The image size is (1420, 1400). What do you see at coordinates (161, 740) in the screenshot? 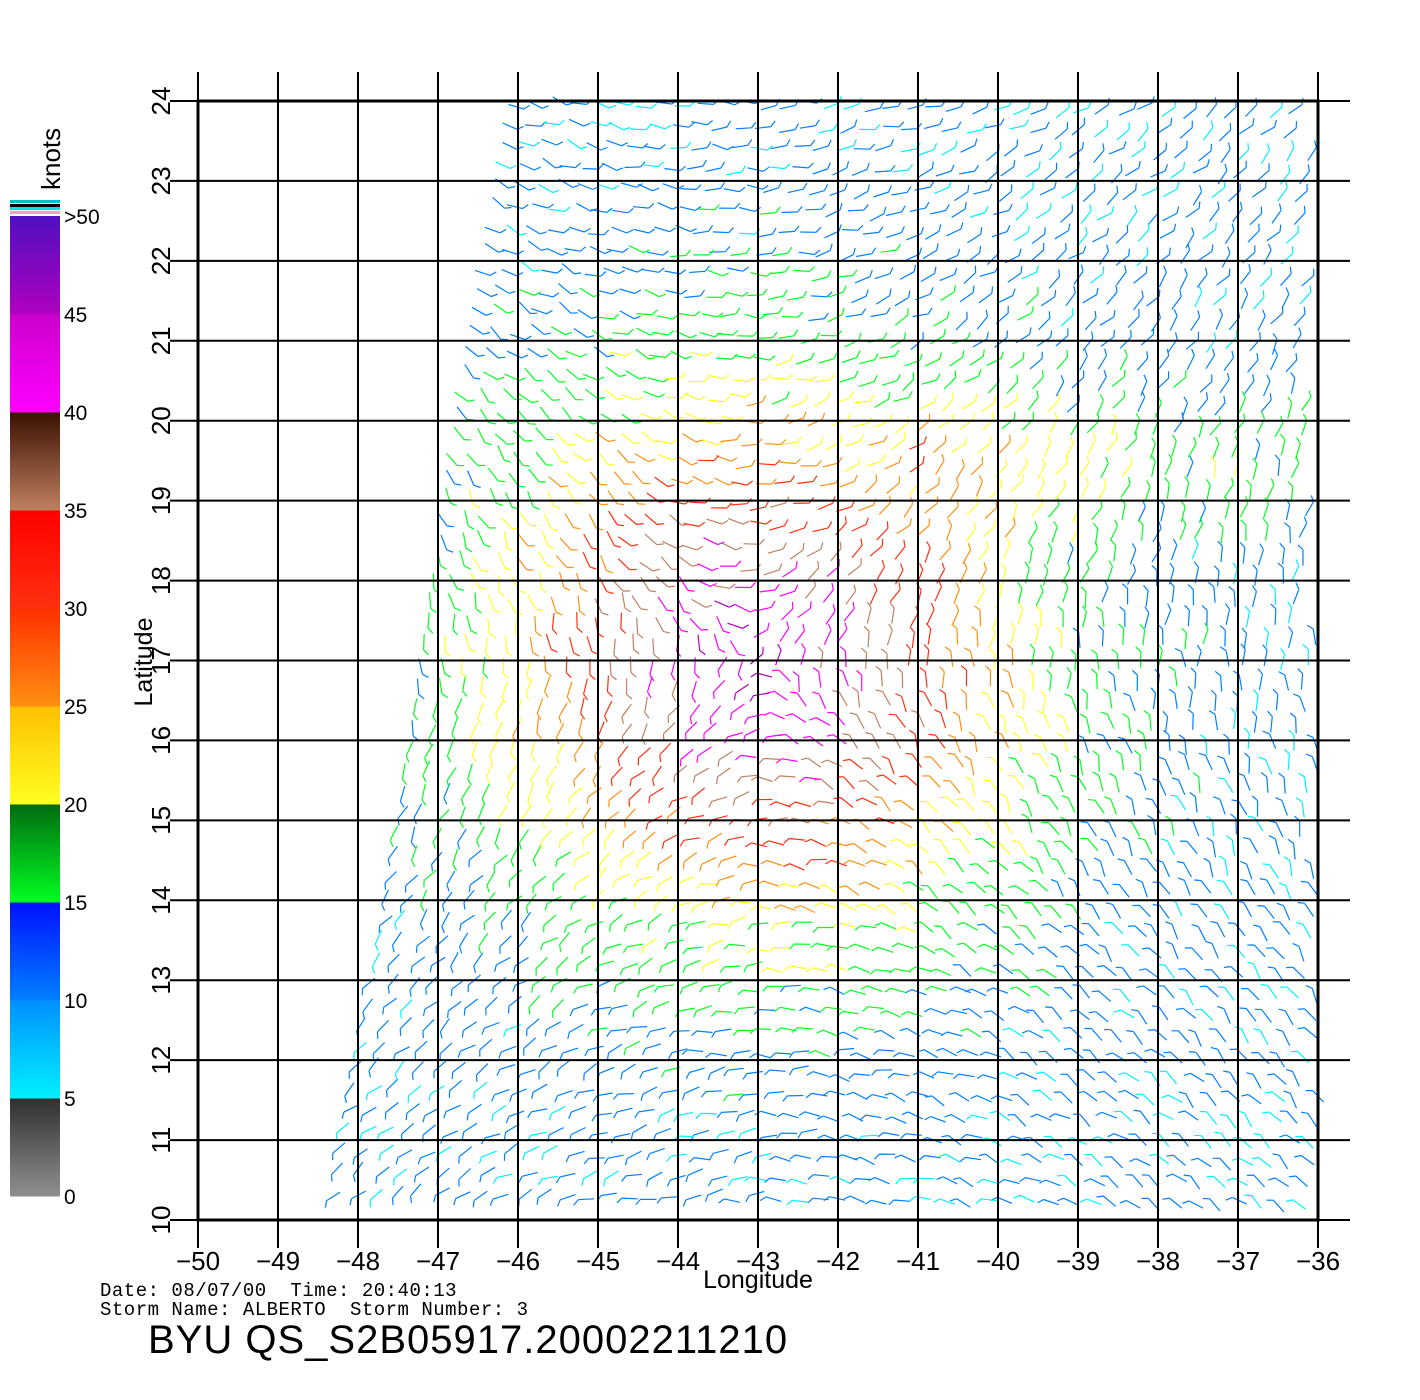
I see `lat-tick-label: 16` at bounding box center [161, 740].